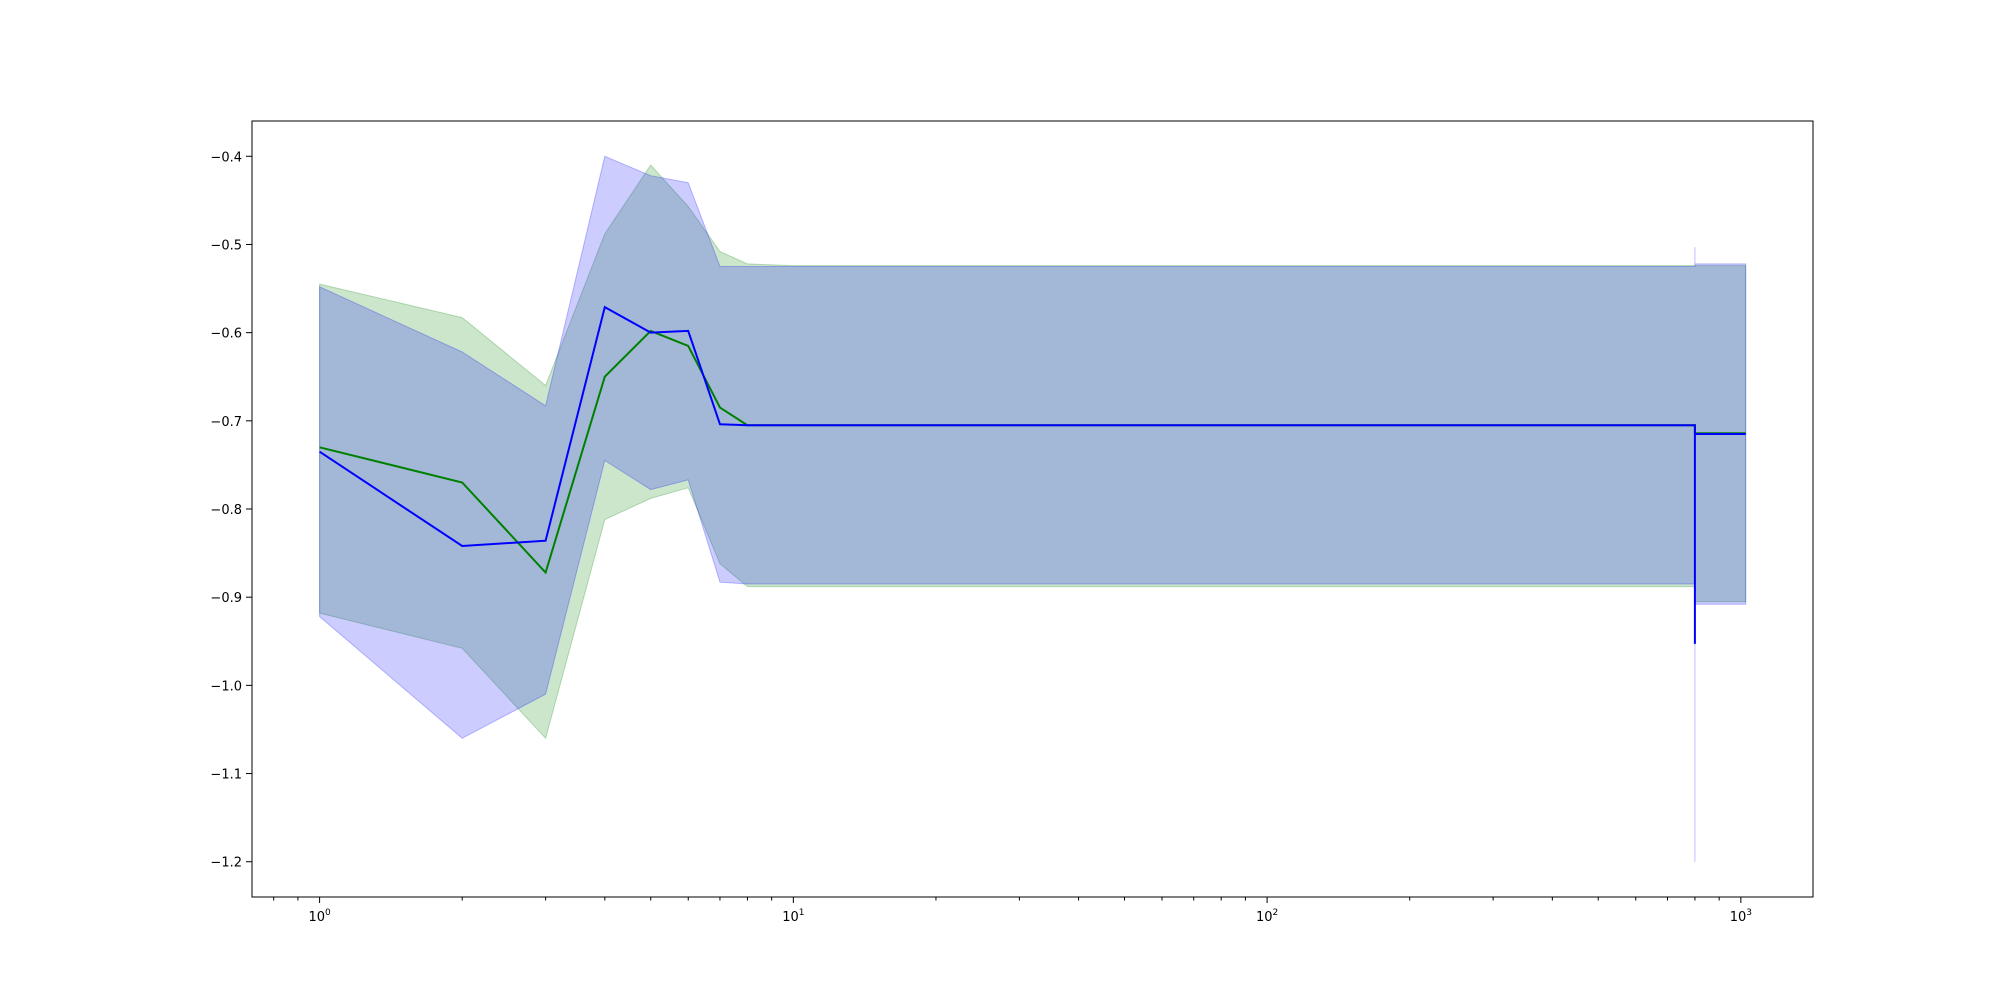 The height and width of the screenshot is (1000, 2000). I want to click on y-tick-label: −0.4, so click(226, 157).